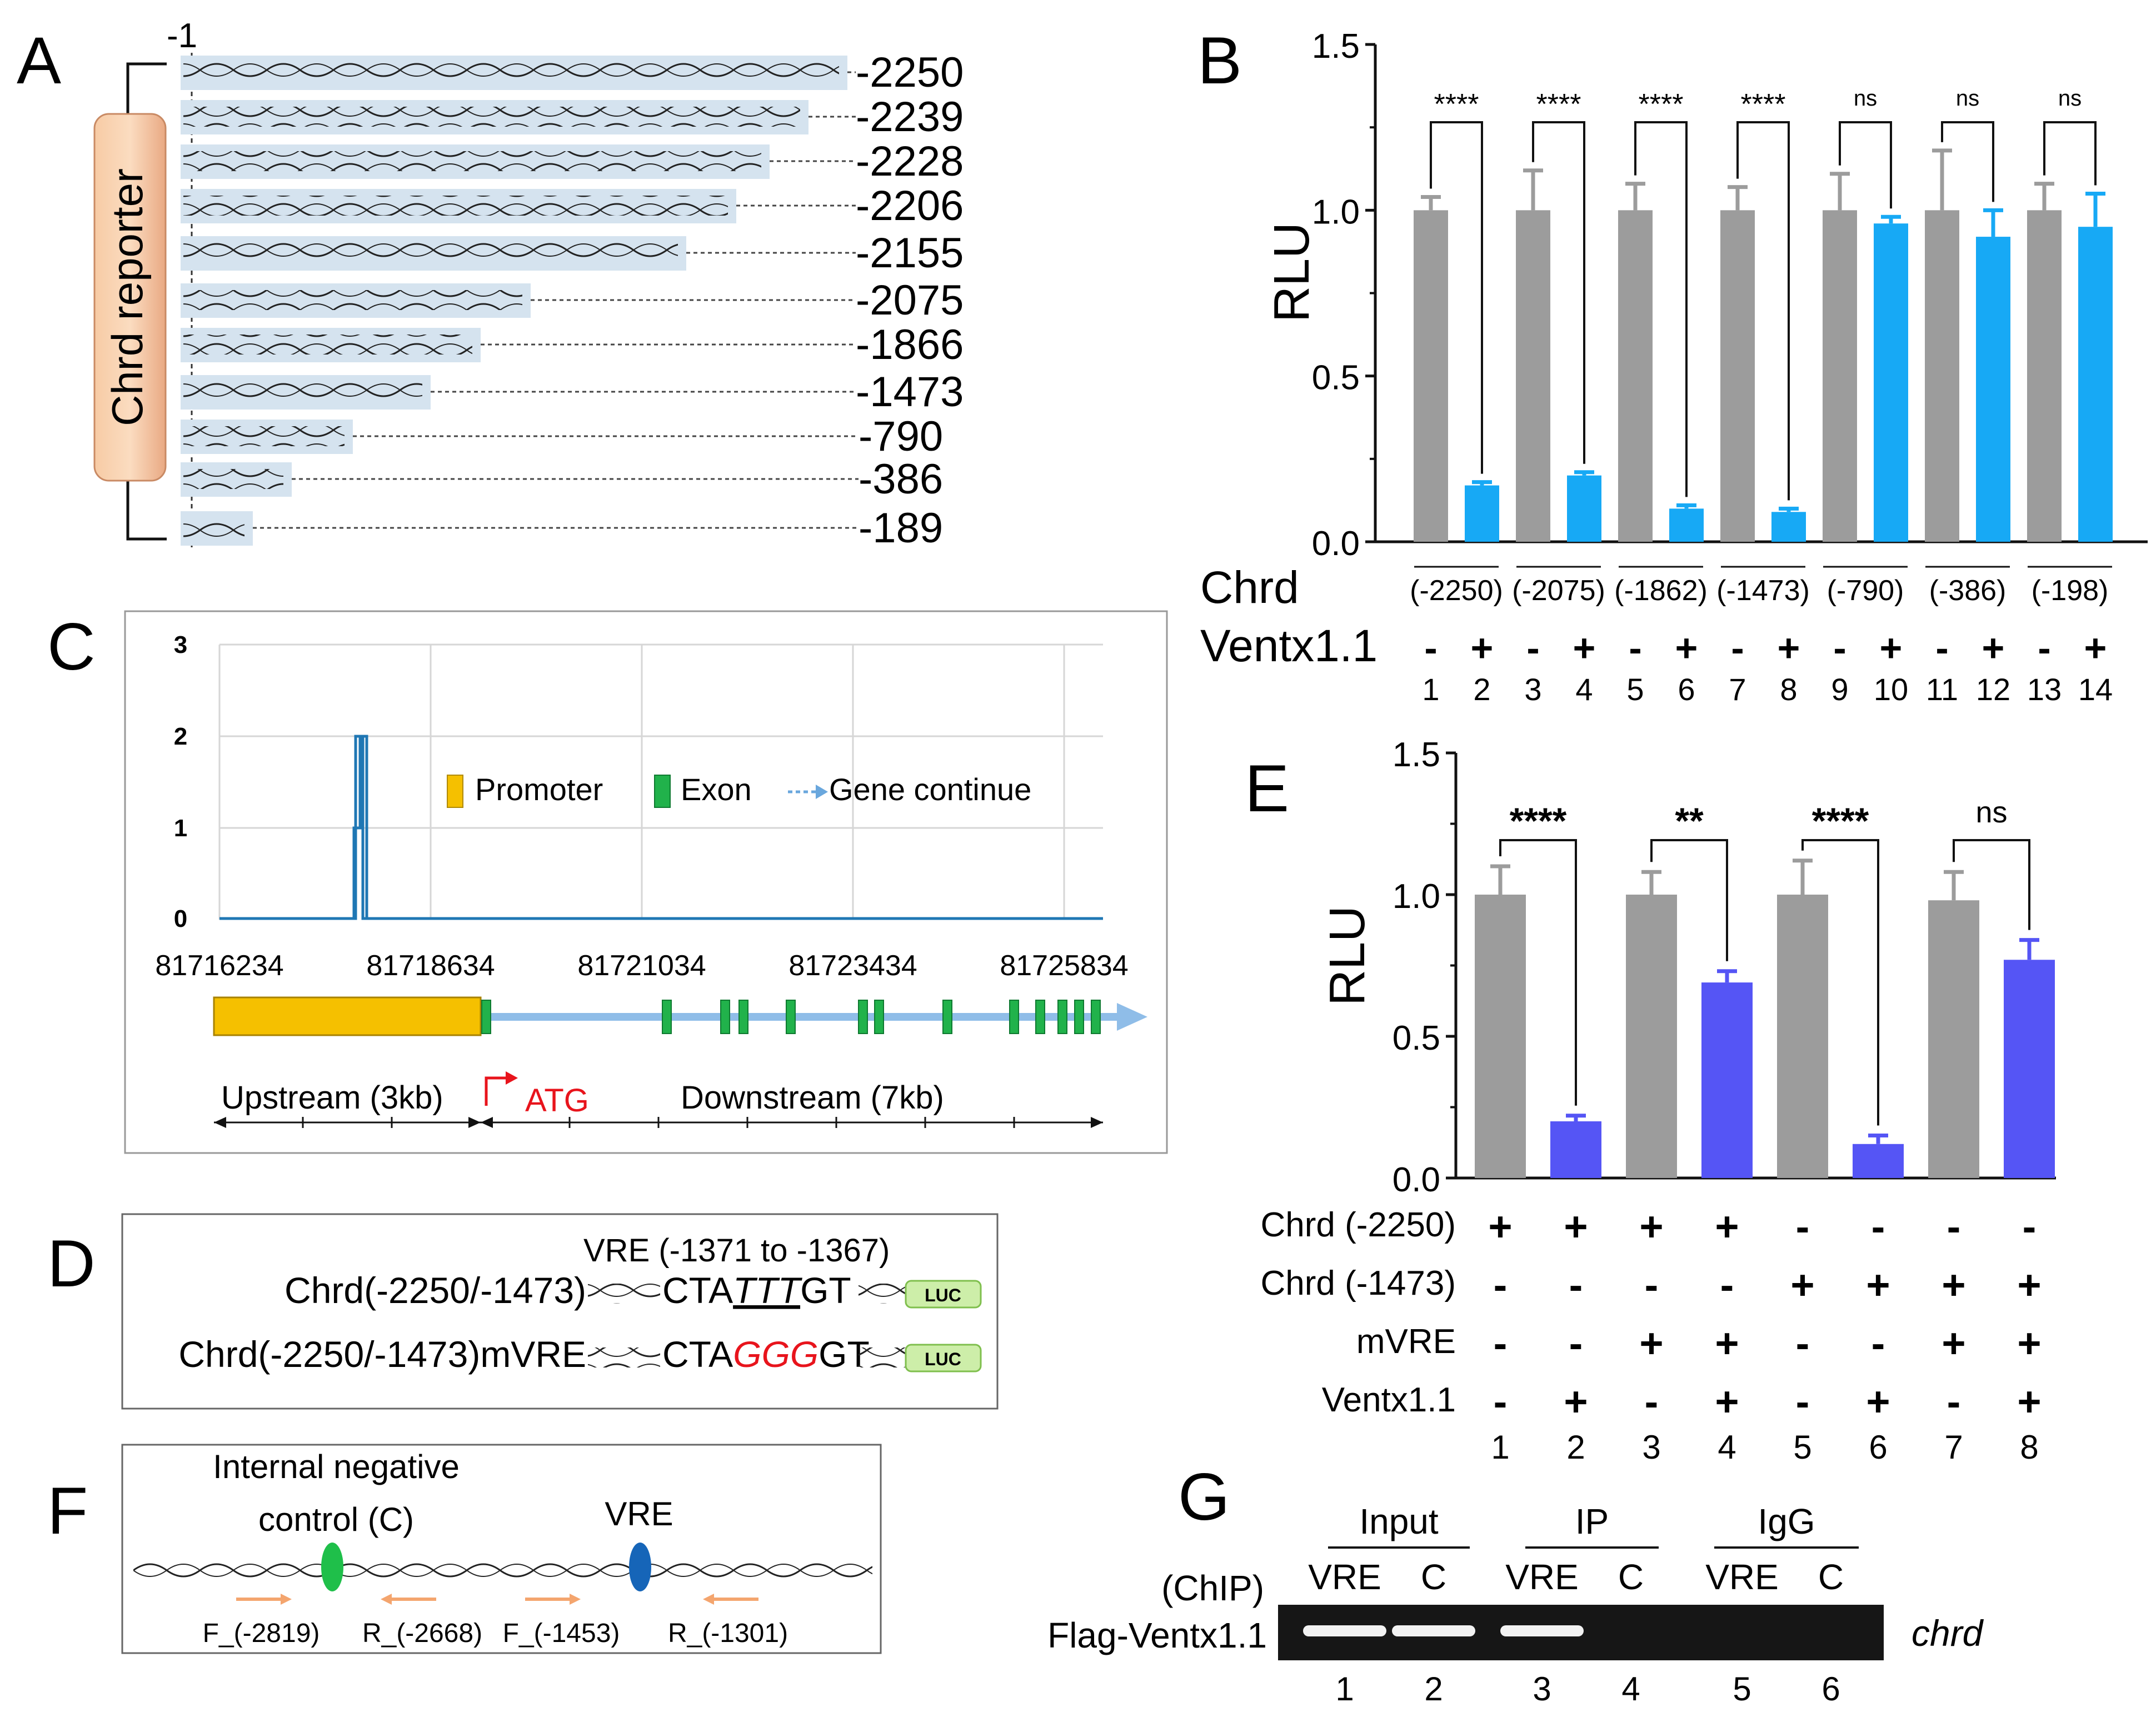  I want to click on control-site-marker, so click(332, 1567).